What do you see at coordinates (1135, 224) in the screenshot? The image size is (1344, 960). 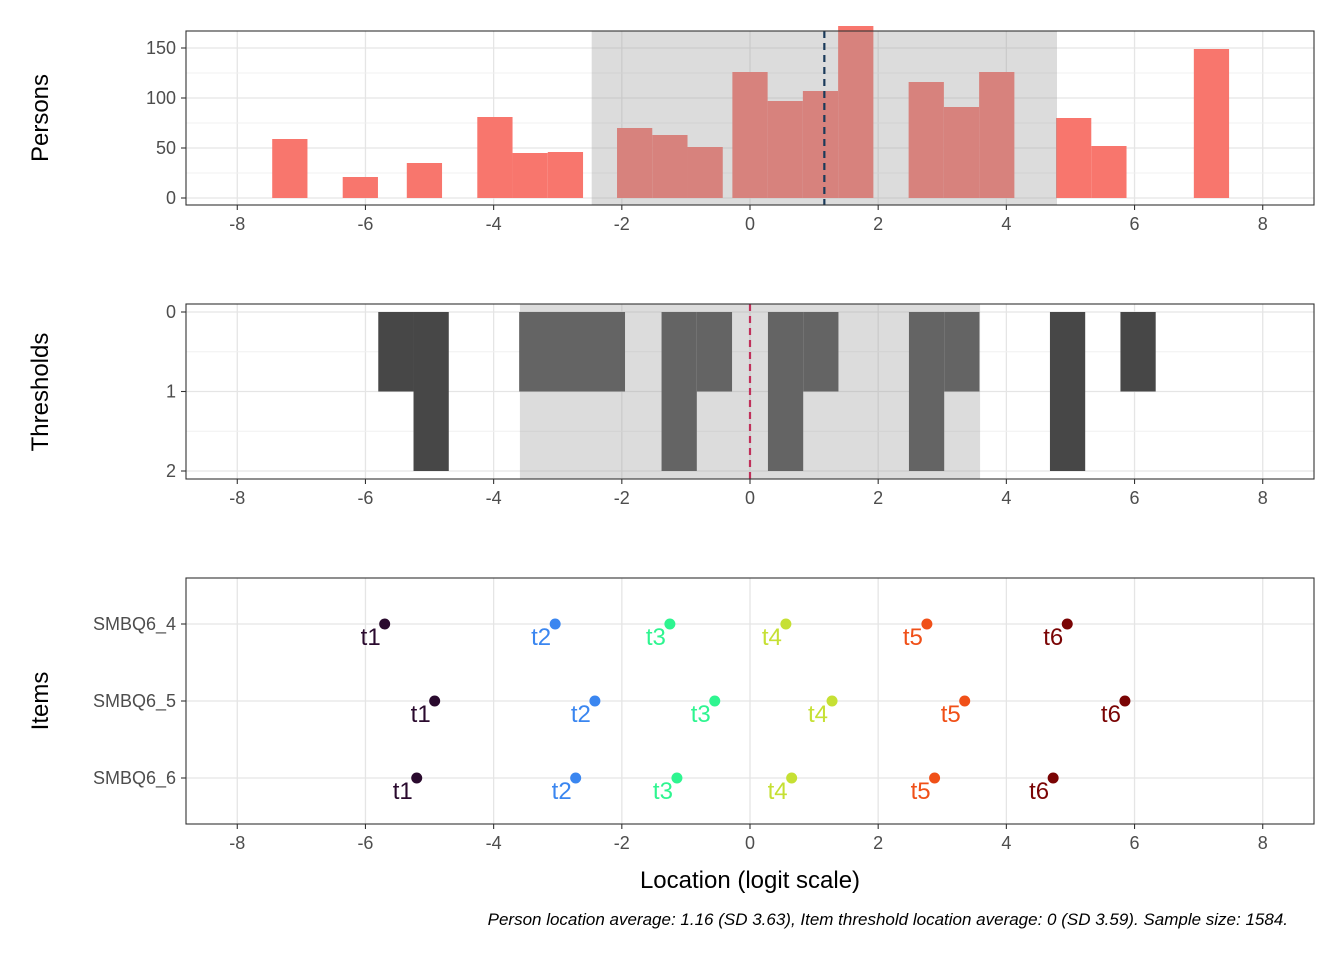 I see `persons-x-tick-label: 6` at bounding box center [1135, 224].